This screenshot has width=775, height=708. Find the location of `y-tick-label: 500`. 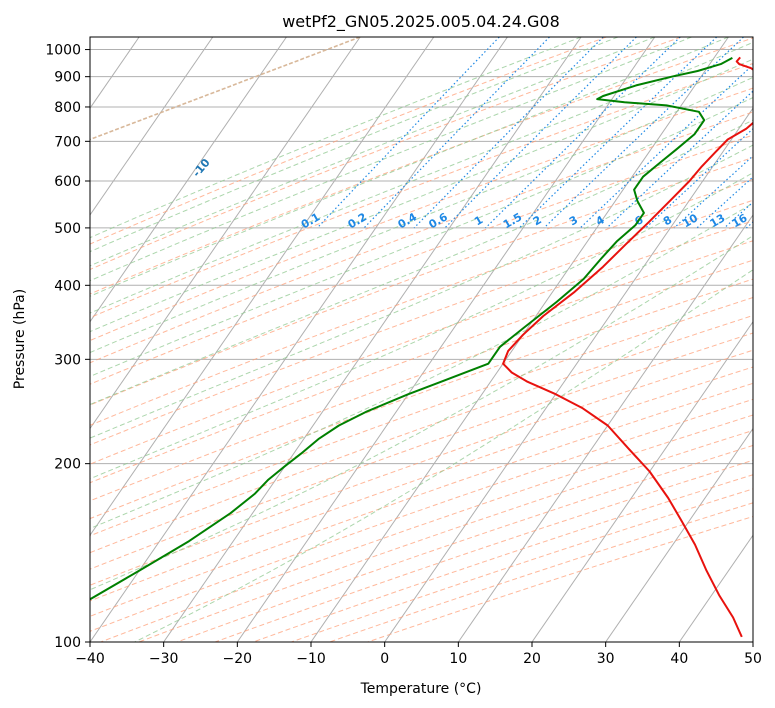

y-tick-label: 500 is located at coordinates (67, 229).